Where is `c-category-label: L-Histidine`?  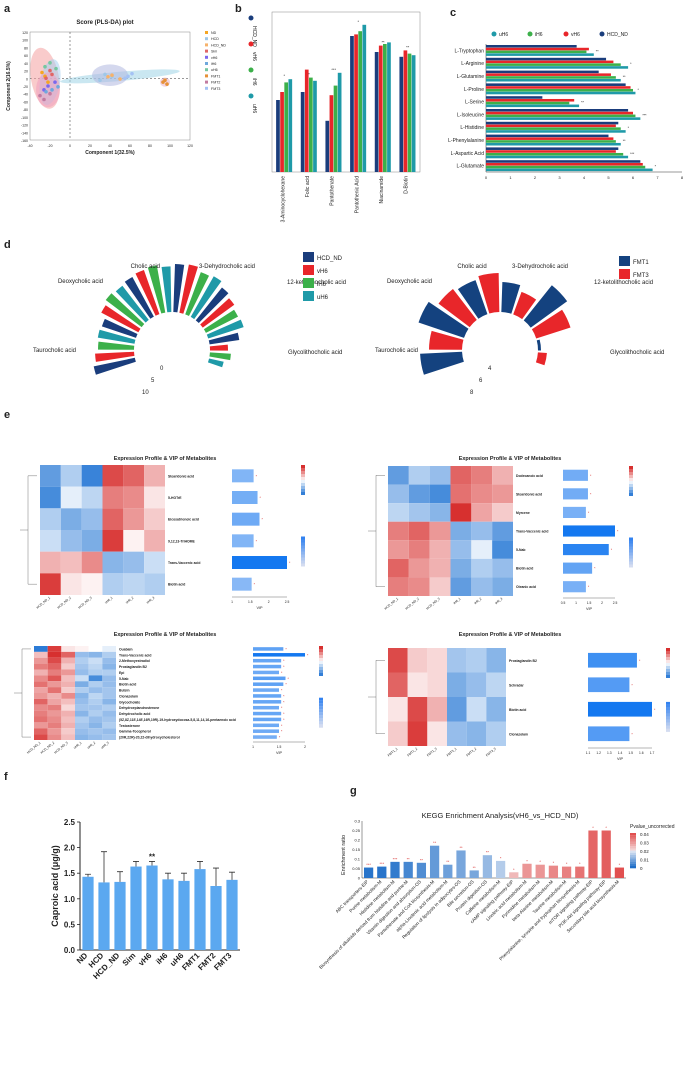
c-category-label: L-Histidine is located at coordinates (472, 128).